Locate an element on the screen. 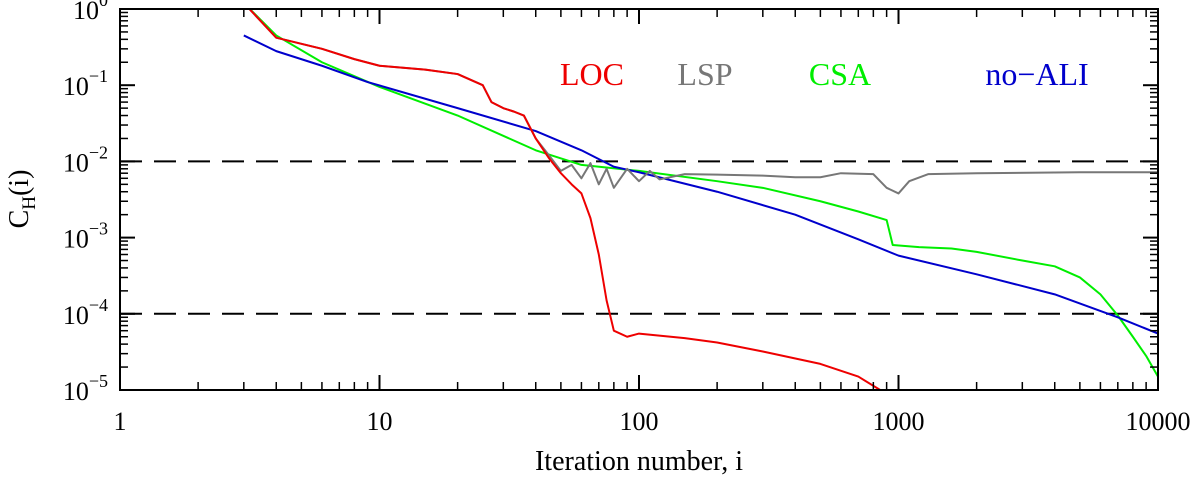 The image size is (1200, 477). y-tick-label: 10⁻⁴ is located at coordinates (85, 312).